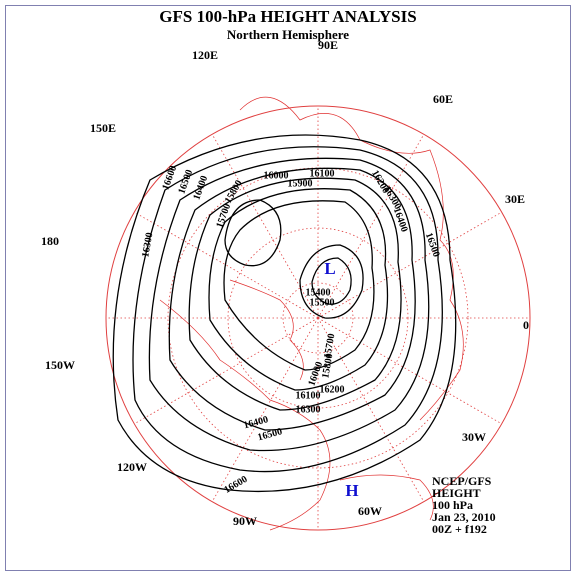 This screenshot has height=576, width=576. What do you see at coordinates (329, 268) in the screenshot?
I see `low-center: L` at bounding box center [329, 268].